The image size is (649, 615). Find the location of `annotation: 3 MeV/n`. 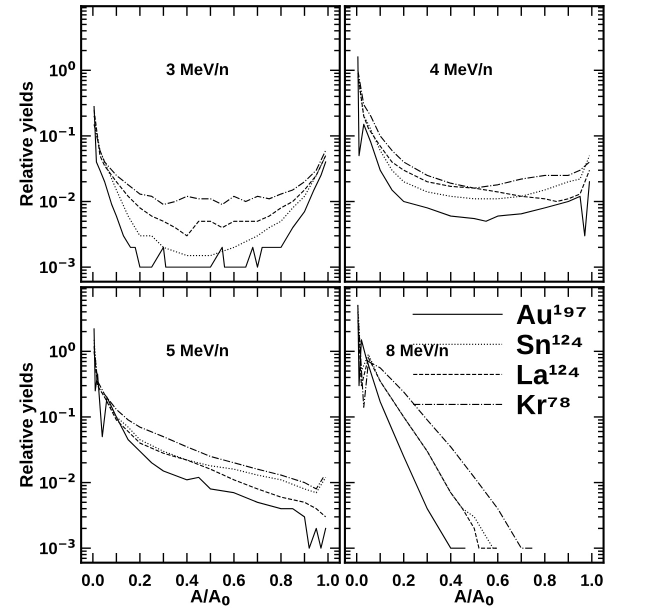

annotation: 3 MeV/n is located at coordinates (197, 69).